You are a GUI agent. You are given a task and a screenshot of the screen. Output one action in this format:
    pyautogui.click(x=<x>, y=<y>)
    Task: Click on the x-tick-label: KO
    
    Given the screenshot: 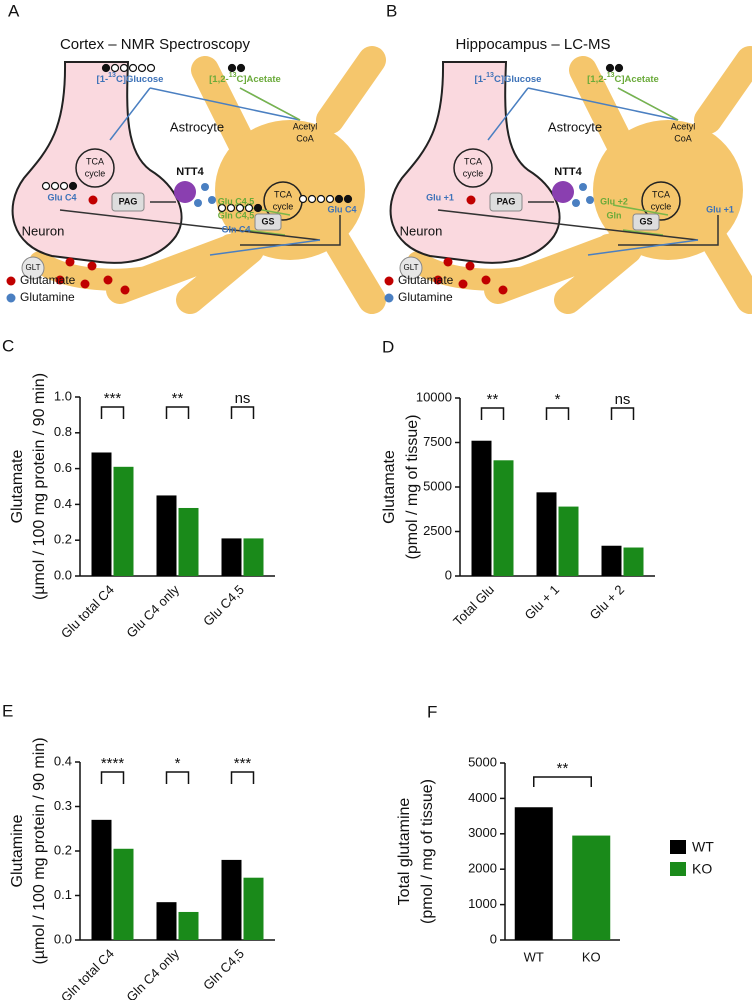 What is the action you would take?
    pyautogui.click(x=591, y=956)
    